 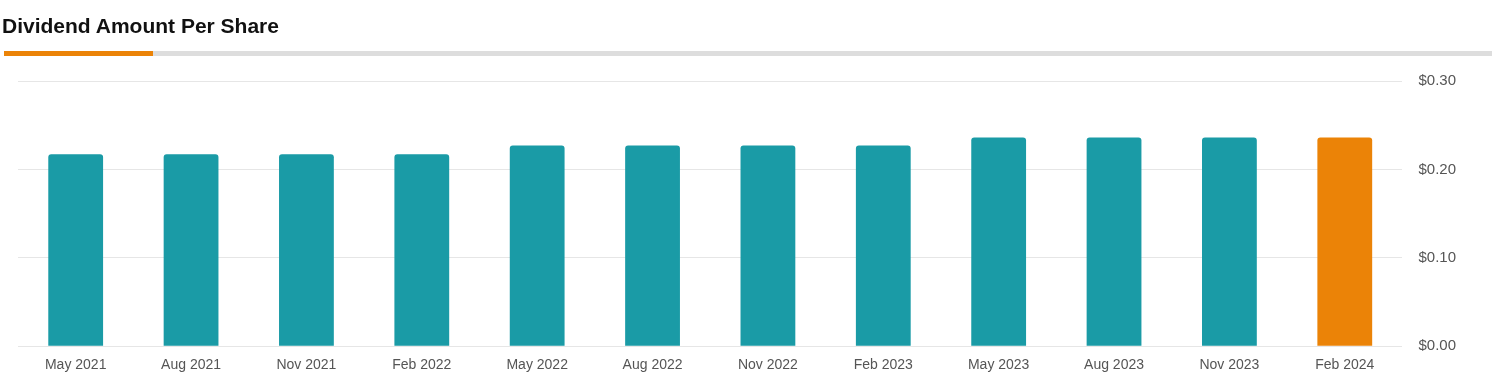 I want to click on x-tick-label: Feb 2023, so click(x=883, y=364).